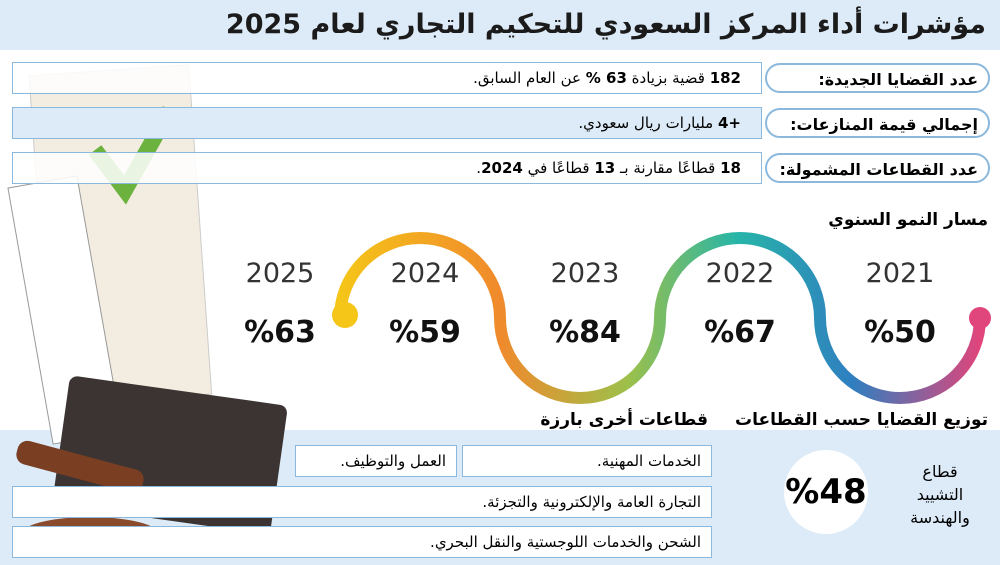 This screenshot has height=565, width=1000. Describe the element at coordinates (387, 78) in the screenshot. I see `stat-value: 182 قضية بزيادة 63 % عن العام السابق.` at that location.